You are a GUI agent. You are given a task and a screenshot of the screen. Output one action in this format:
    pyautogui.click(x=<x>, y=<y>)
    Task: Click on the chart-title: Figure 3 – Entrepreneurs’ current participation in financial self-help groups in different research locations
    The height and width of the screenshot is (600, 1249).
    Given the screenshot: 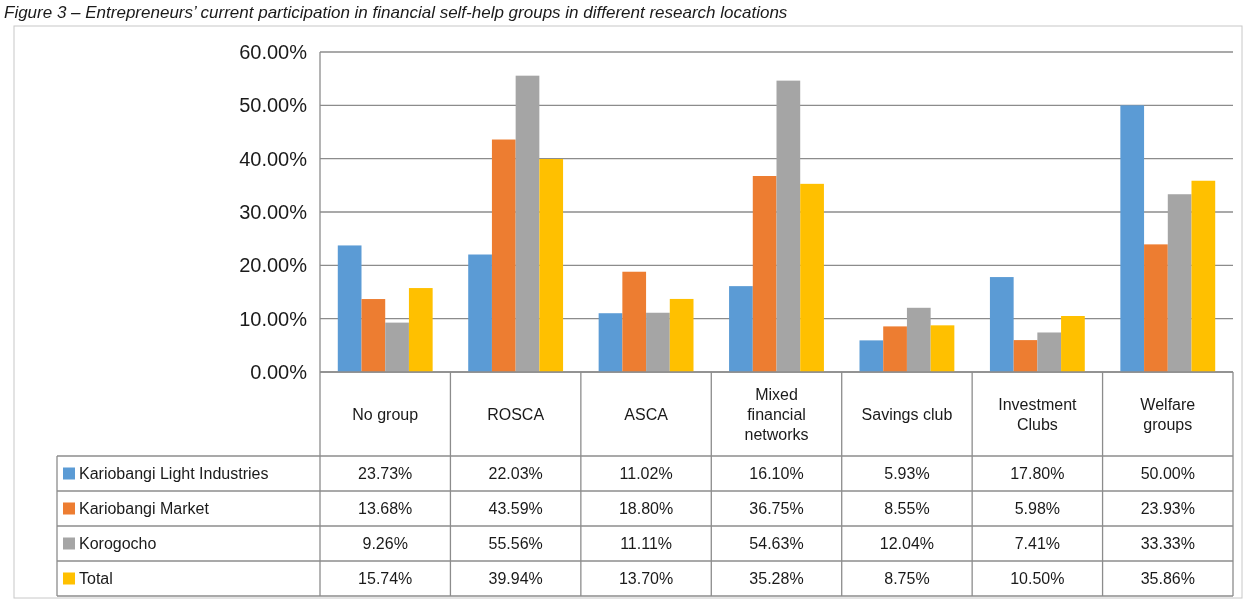 What is the action you would take?
    pyautogui.click(x=396, y=12)
    